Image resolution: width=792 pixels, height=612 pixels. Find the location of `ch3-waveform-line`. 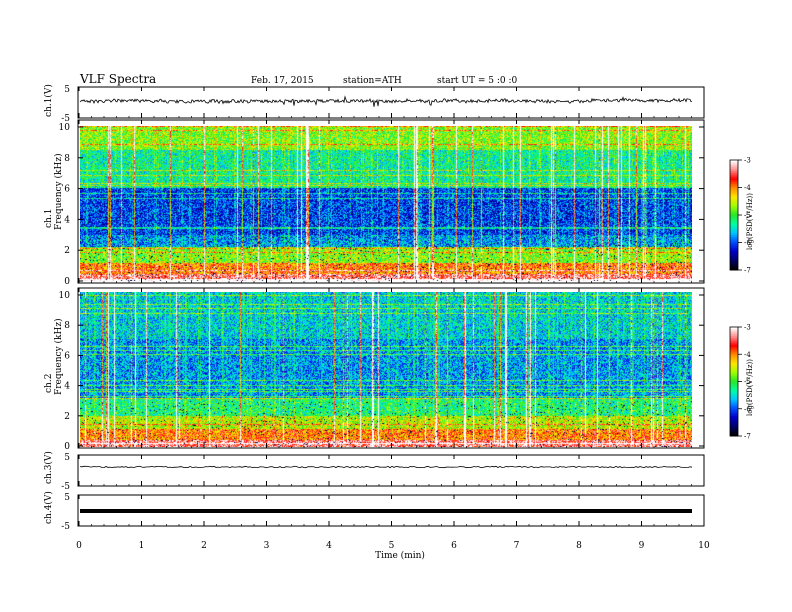

ch3-waveform-line is located at coordinates (386, 467).